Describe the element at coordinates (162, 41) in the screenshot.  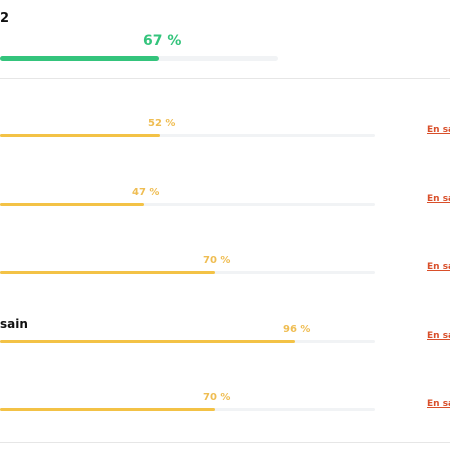
I see `overall-percent-label: 67 %` at that location.